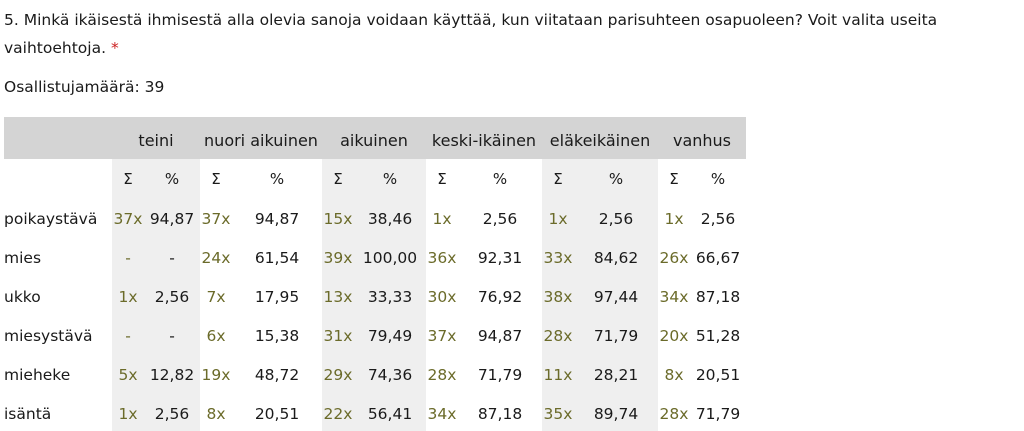  What do you see at coordinates (500, 296) in the screenshot?
I see `percent-cell: 76,92` at bounding box center [500, 296].